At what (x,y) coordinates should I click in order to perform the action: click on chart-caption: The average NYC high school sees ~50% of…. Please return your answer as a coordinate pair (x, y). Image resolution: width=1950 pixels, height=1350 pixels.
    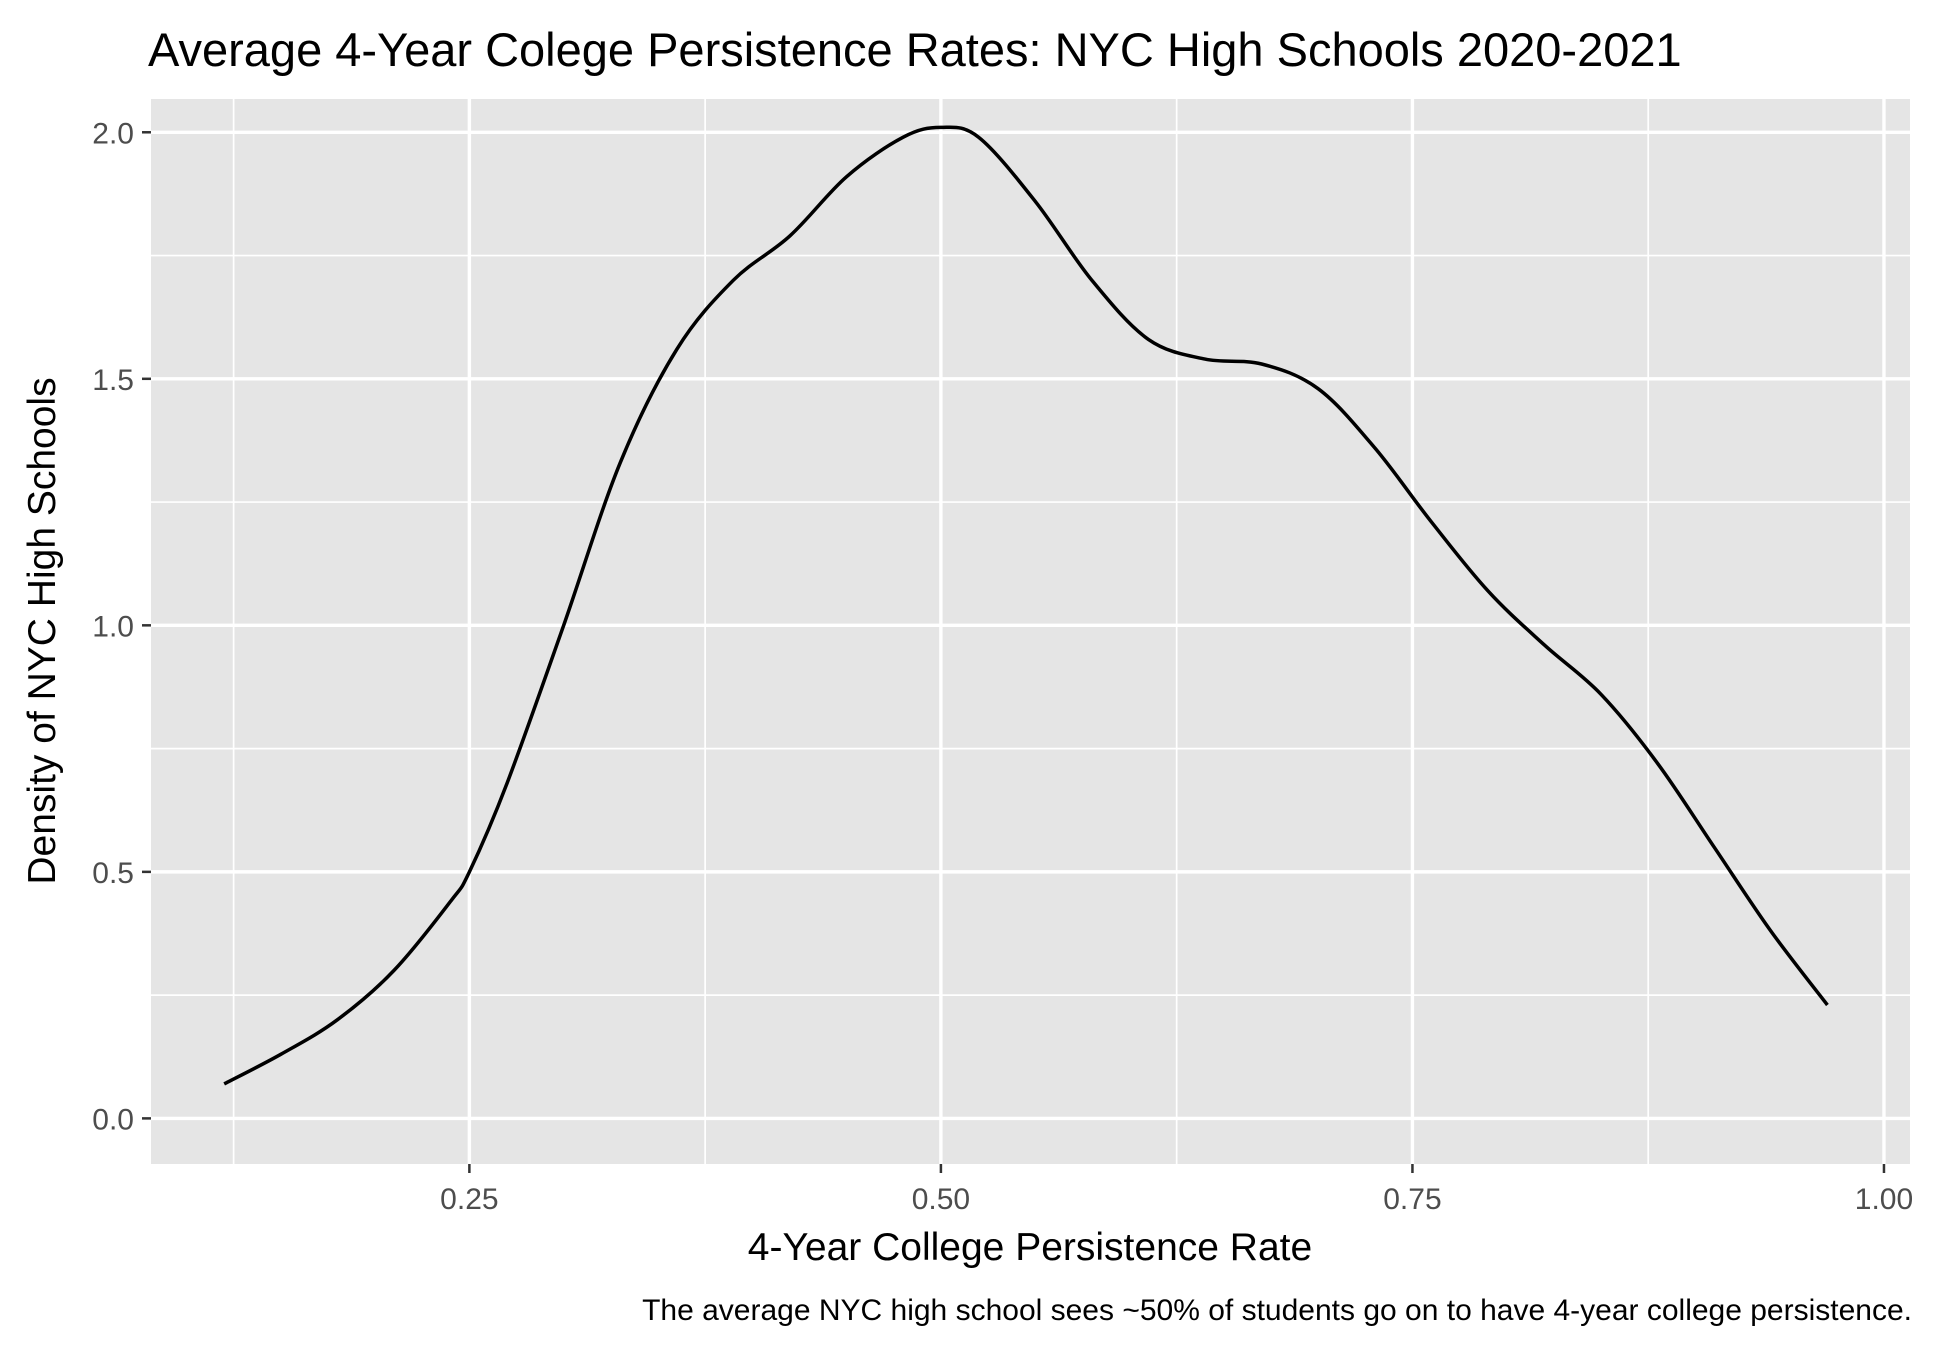
    Looking at the image, I should click on (1277, 1310).